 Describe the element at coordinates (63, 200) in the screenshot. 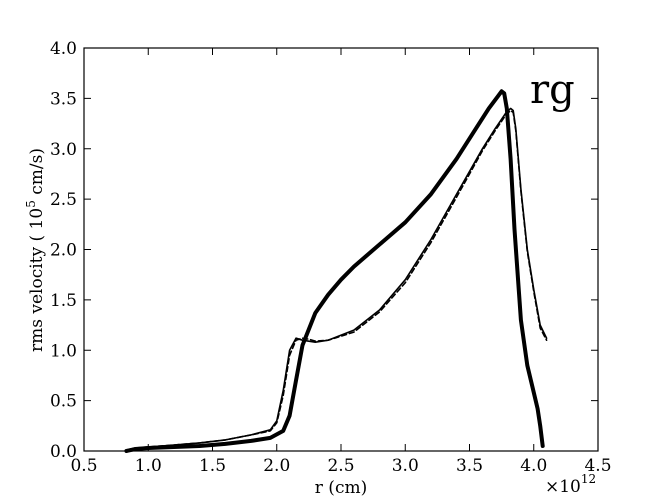

I see `y-tick-label: 2.5` at that location.